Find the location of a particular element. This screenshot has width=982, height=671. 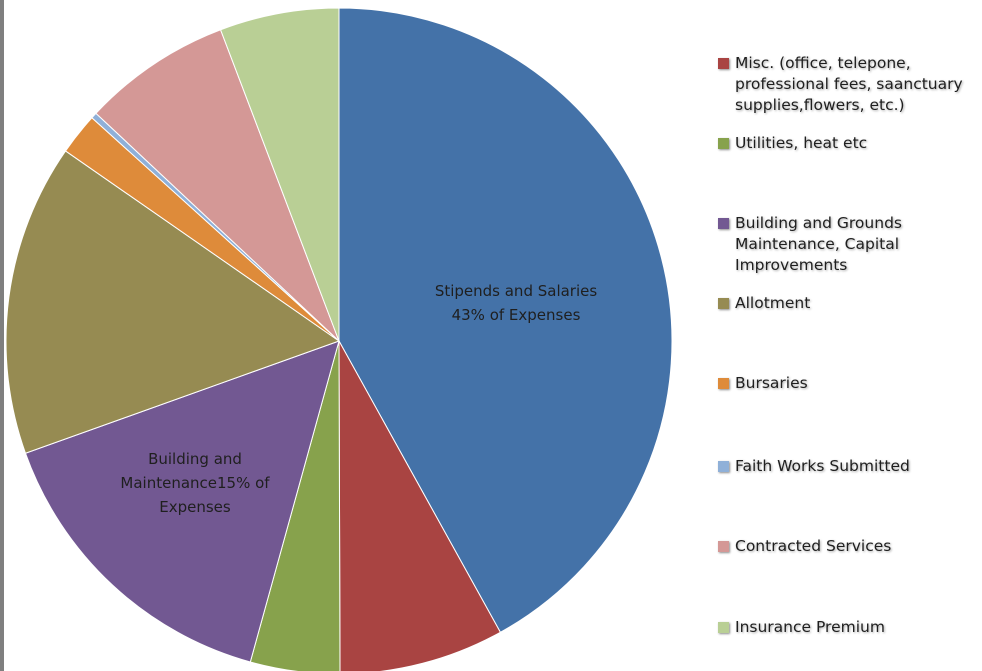

pie-slice-contracted is located at coordinates (217, 185).